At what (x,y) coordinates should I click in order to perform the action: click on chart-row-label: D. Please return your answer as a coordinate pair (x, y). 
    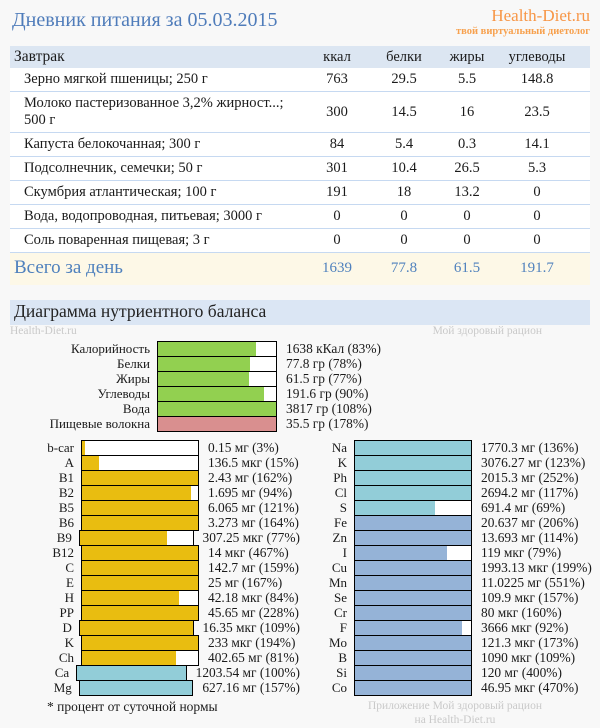
    Looking at the image, I should click on (67, 628).